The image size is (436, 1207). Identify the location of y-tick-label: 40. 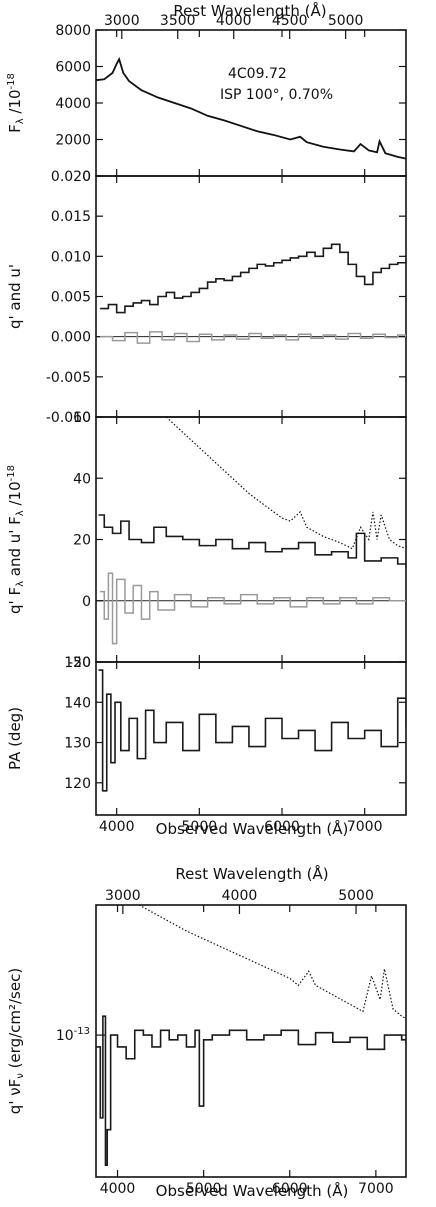
(82, 479).